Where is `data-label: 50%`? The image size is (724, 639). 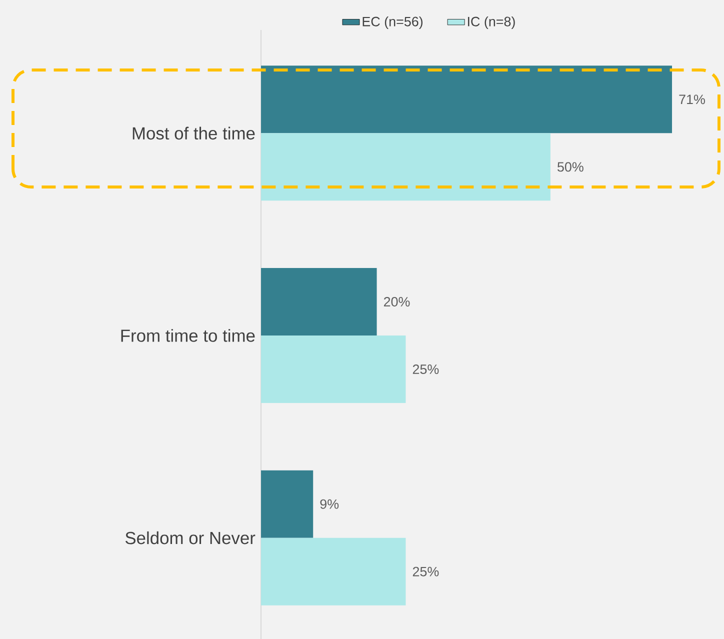 data-label: 50% is located at coordinates (570, 167).